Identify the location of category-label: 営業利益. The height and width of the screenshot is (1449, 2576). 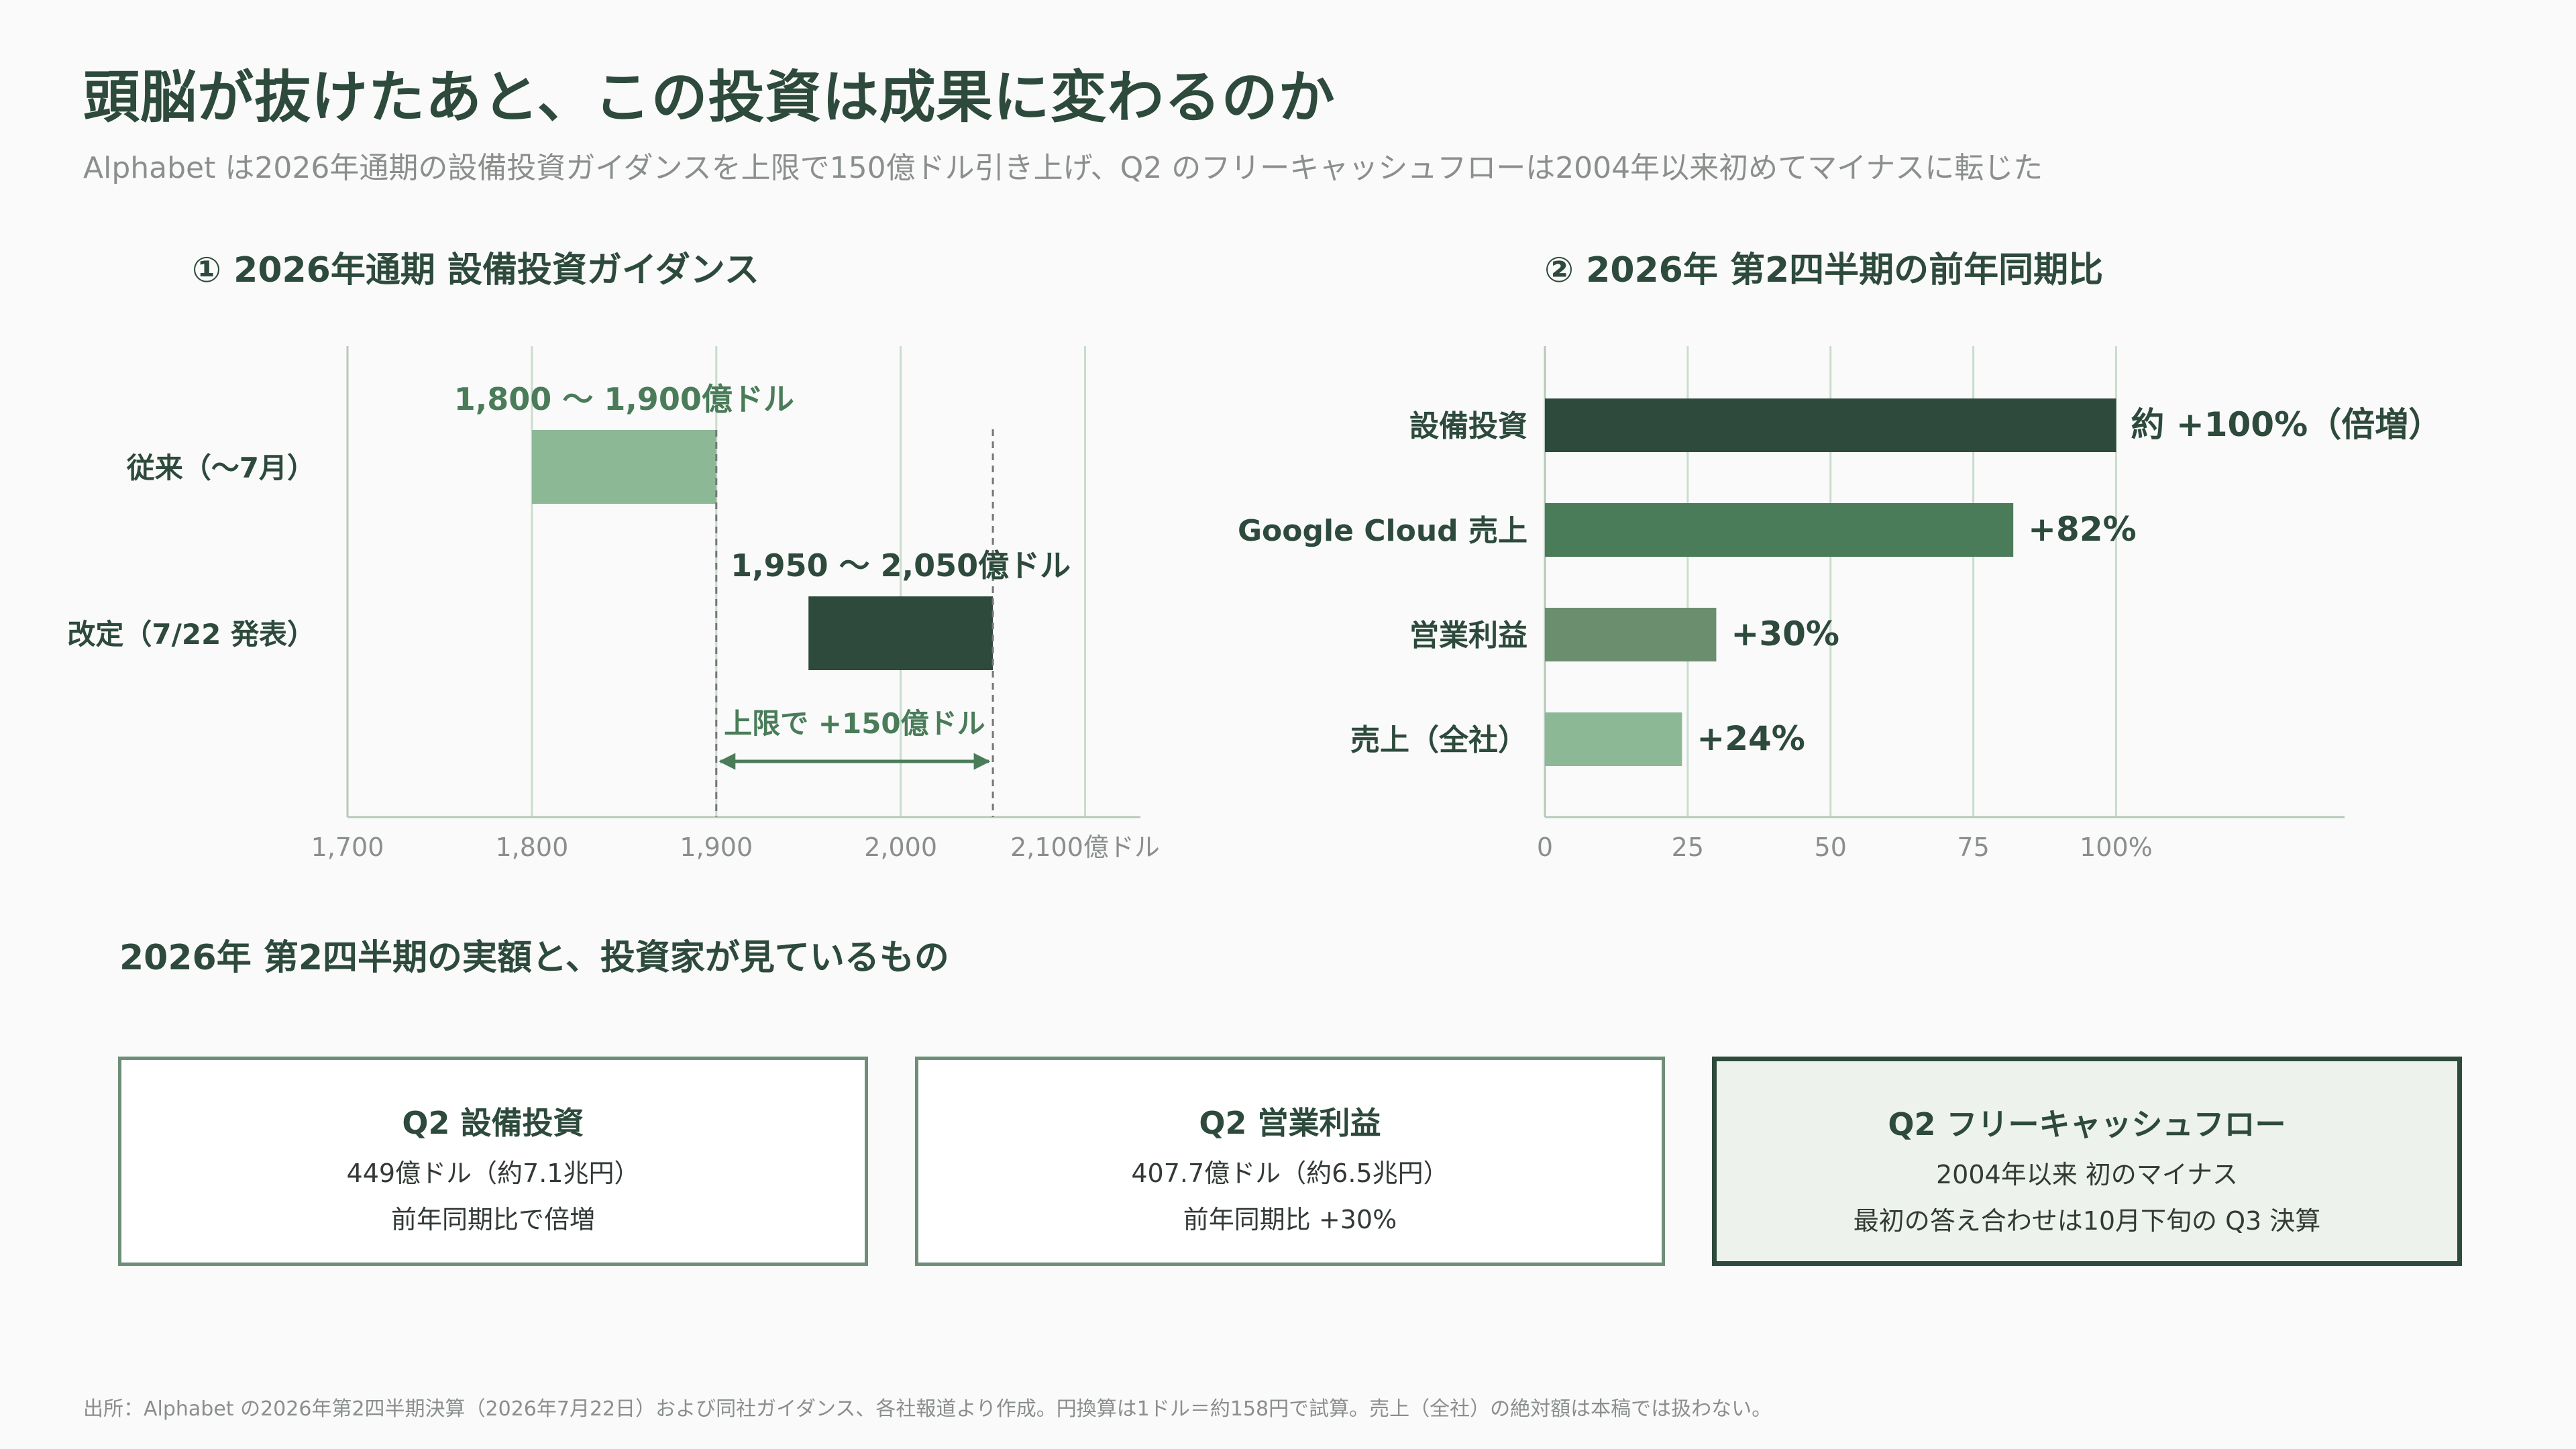
(1468, 636).